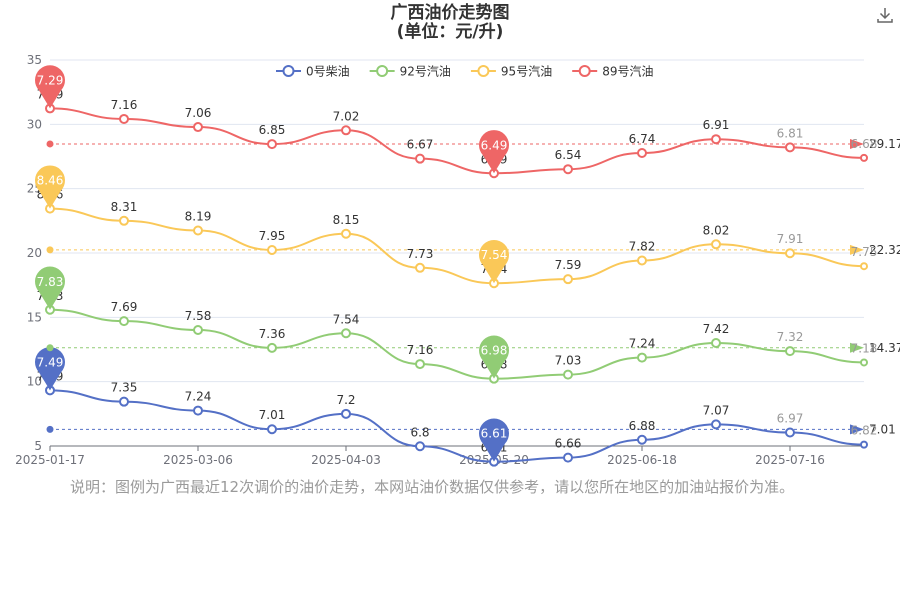 The height and width of the screenshot is (600, 900). What do you see at coordinates (790, 418) in the screenshot?
I see `data-label: 6.97` at bounding box center [790, 418].